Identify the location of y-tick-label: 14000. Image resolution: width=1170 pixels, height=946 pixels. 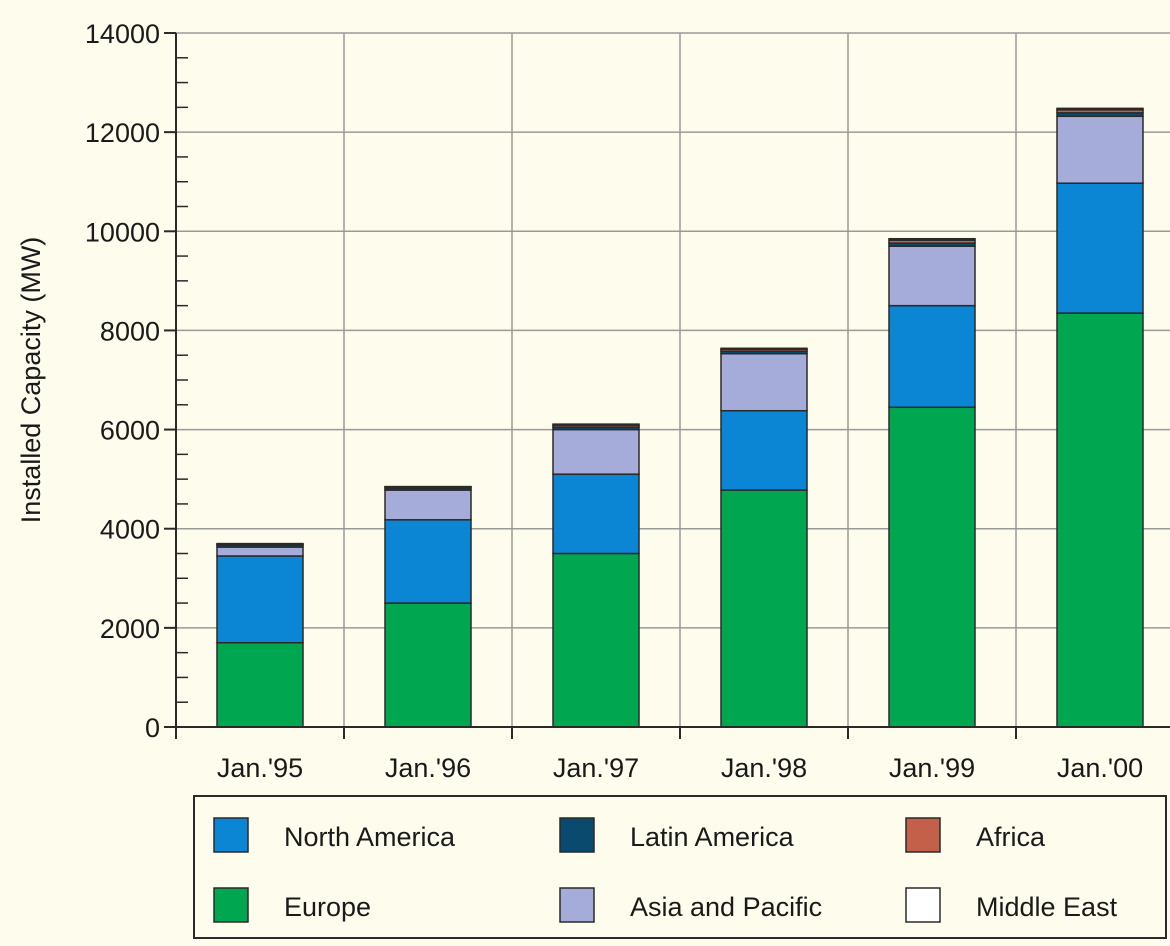
(122, 34).